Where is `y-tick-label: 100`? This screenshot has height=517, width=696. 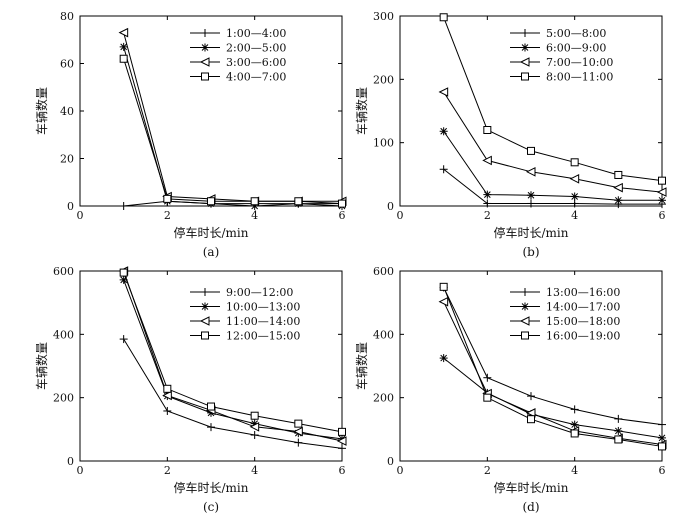
y-tick-label: 100 is located at coordinates (383, 143).